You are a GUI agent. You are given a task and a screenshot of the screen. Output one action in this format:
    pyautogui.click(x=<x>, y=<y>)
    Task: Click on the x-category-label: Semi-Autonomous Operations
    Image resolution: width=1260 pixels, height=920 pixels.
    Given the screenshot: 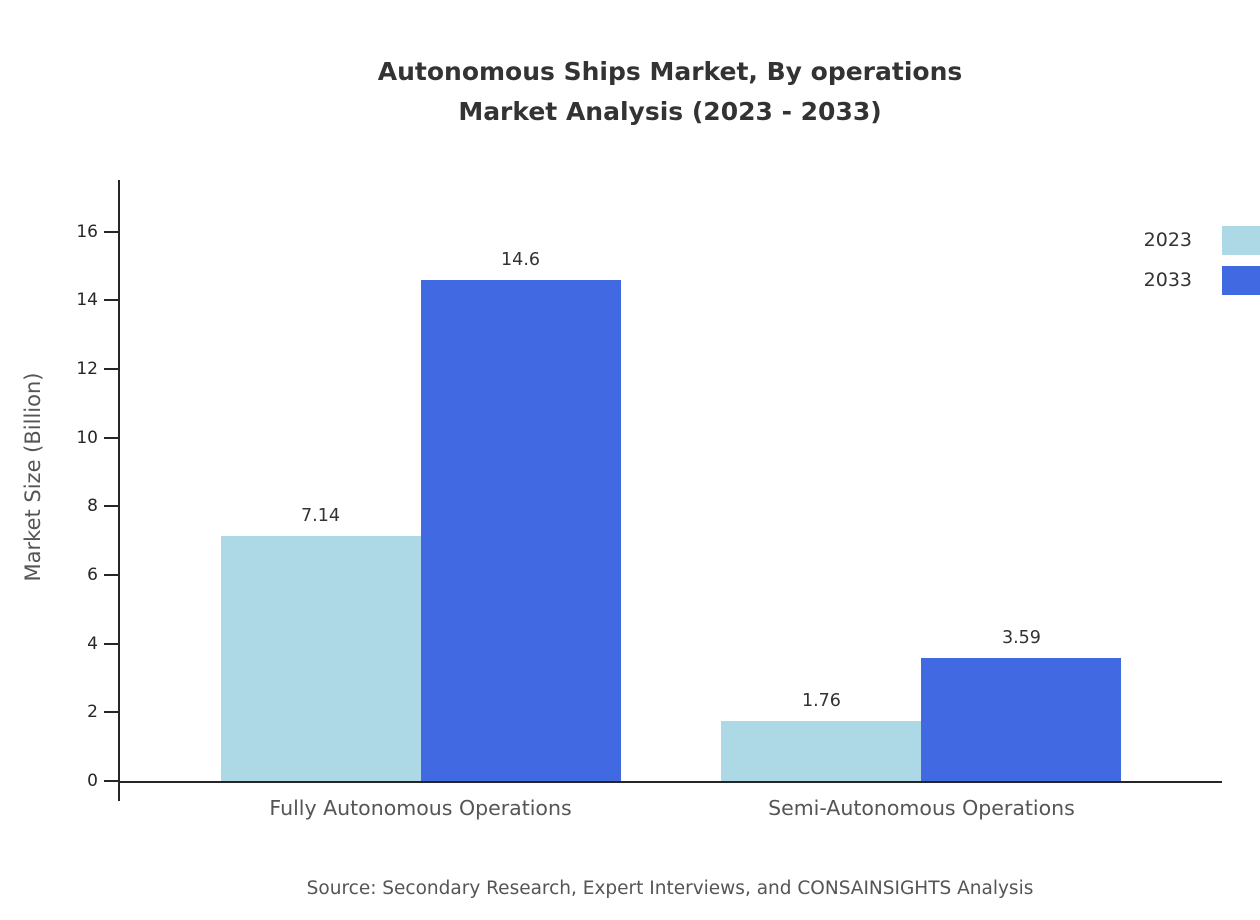 What is the action you would take?
    pyautogui.click(x=921, y=808)
    